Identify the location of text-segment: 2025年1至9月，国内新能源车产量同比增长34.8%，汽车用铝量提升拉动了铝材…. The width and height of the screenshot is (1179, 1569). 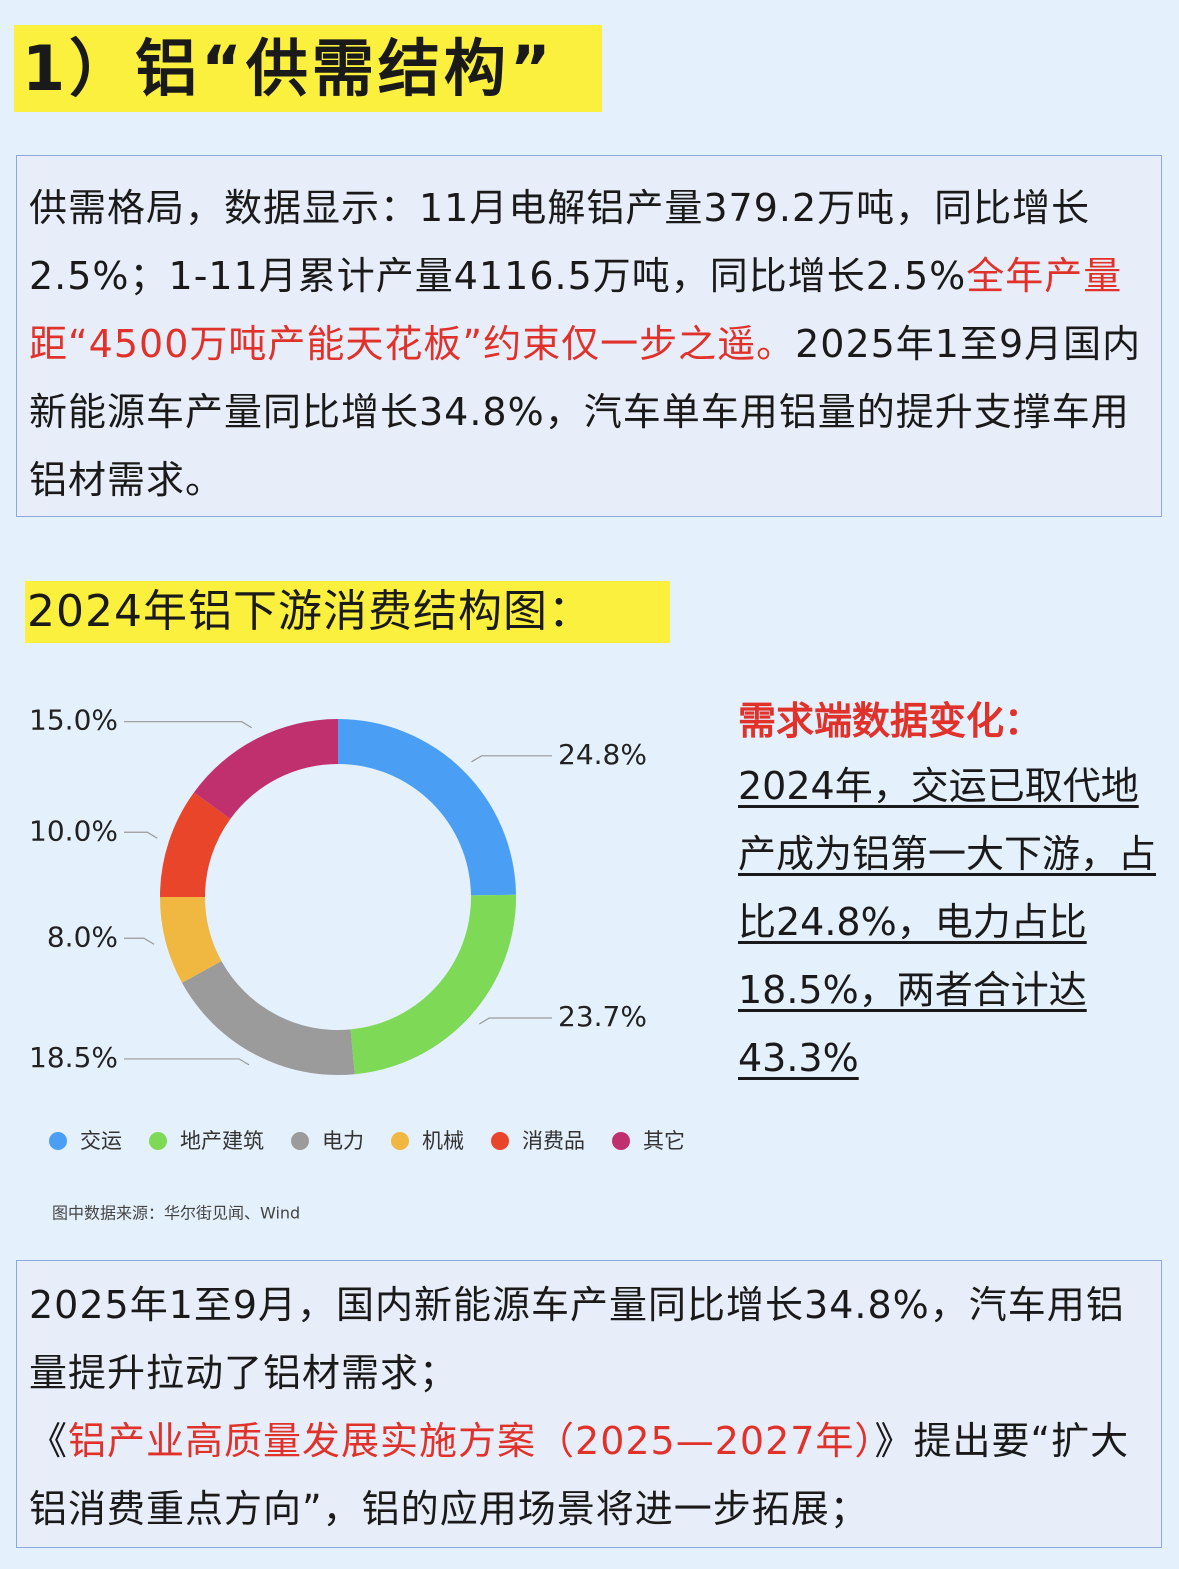
(577, 1339).